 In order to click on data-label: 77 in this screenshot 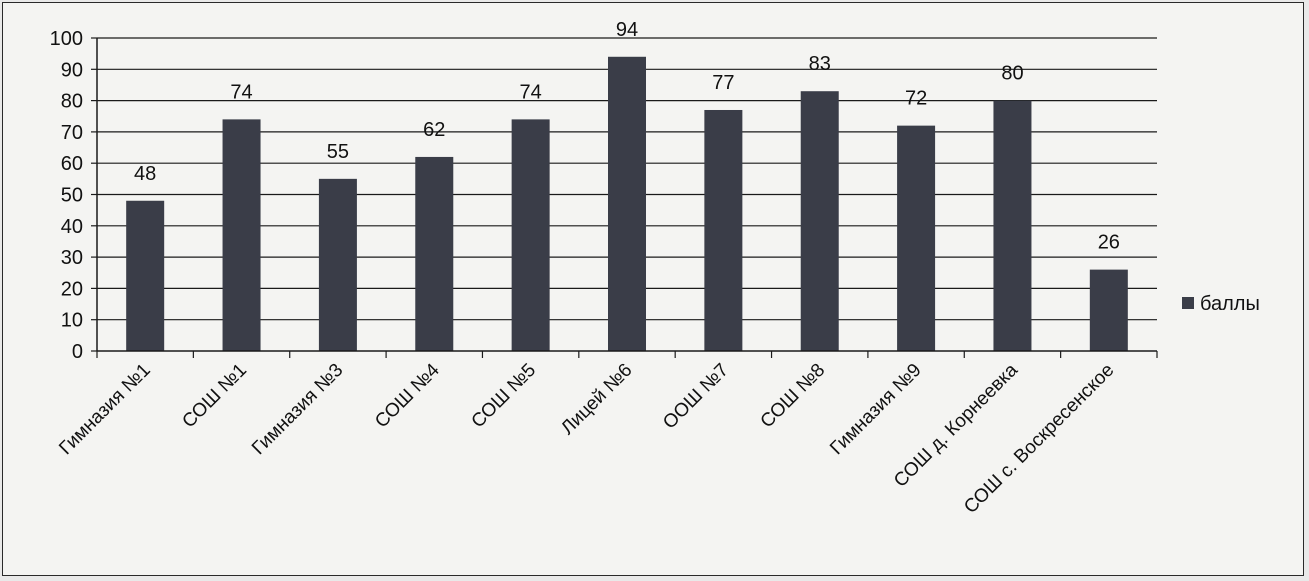, I will do `click(723, 83)`.